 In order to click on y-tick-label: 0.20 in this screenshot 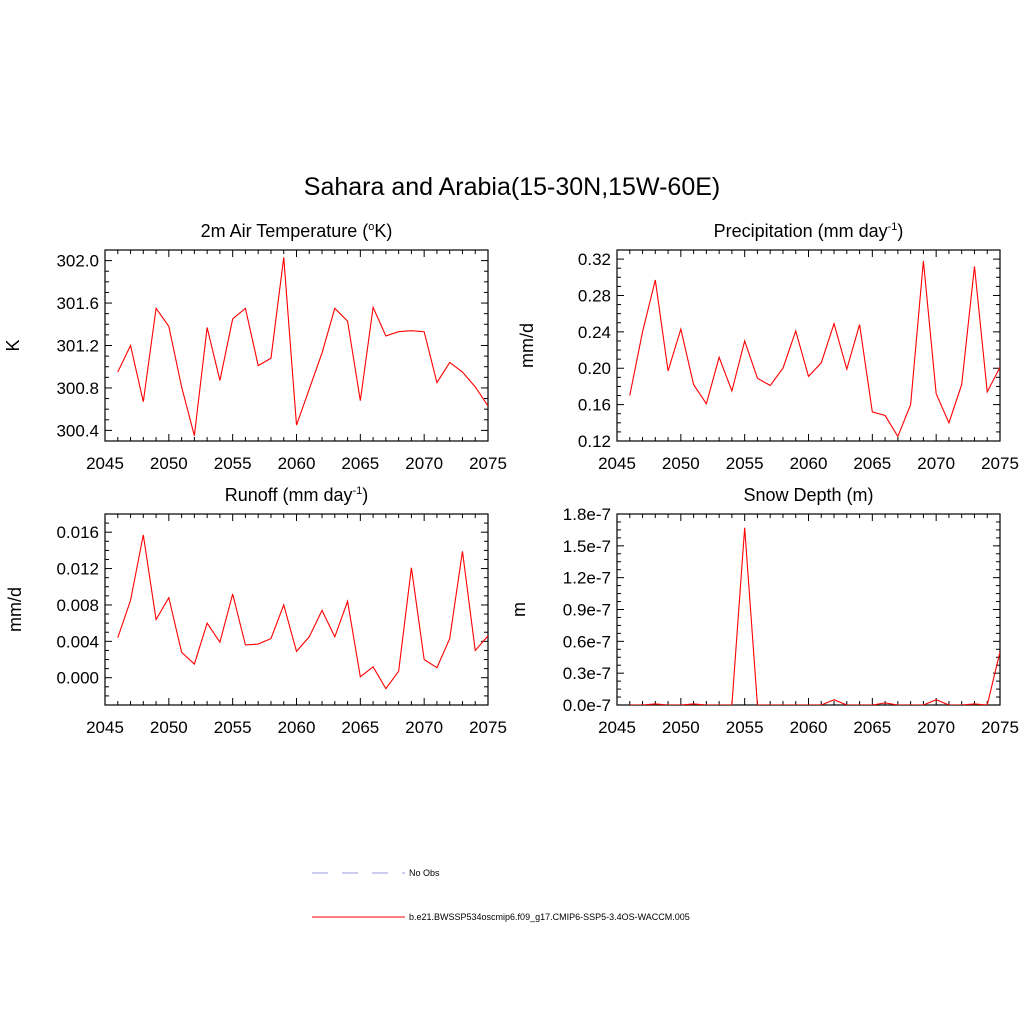, I will do `click(594, 368)`.